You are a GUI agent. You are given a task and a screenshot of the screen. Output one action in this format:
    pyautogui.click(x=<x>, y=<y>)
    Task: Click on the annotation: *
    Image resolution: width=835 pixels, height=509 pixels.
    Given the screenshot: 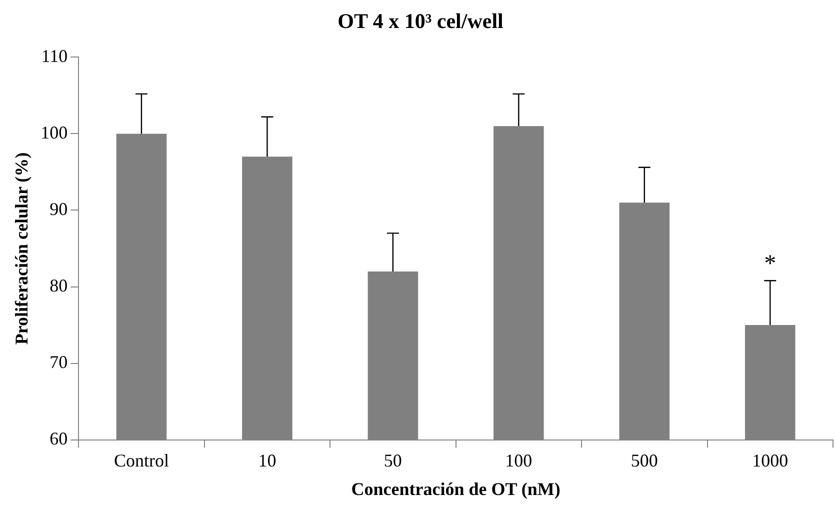 What is the action you would take?
    pyautogui.click(x=770, y=263)
    